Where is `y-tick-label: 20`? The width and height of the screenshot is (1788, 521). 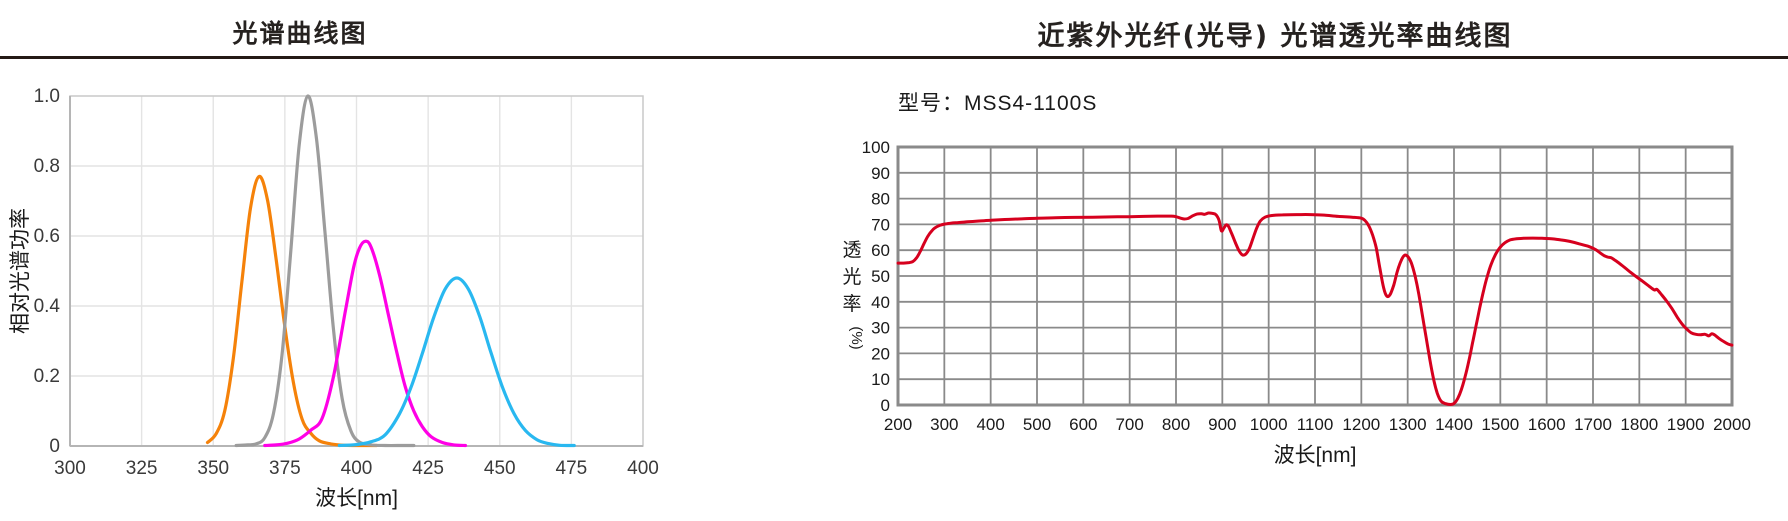 y-tick-label: 20 is located at coordinates (880, 353).